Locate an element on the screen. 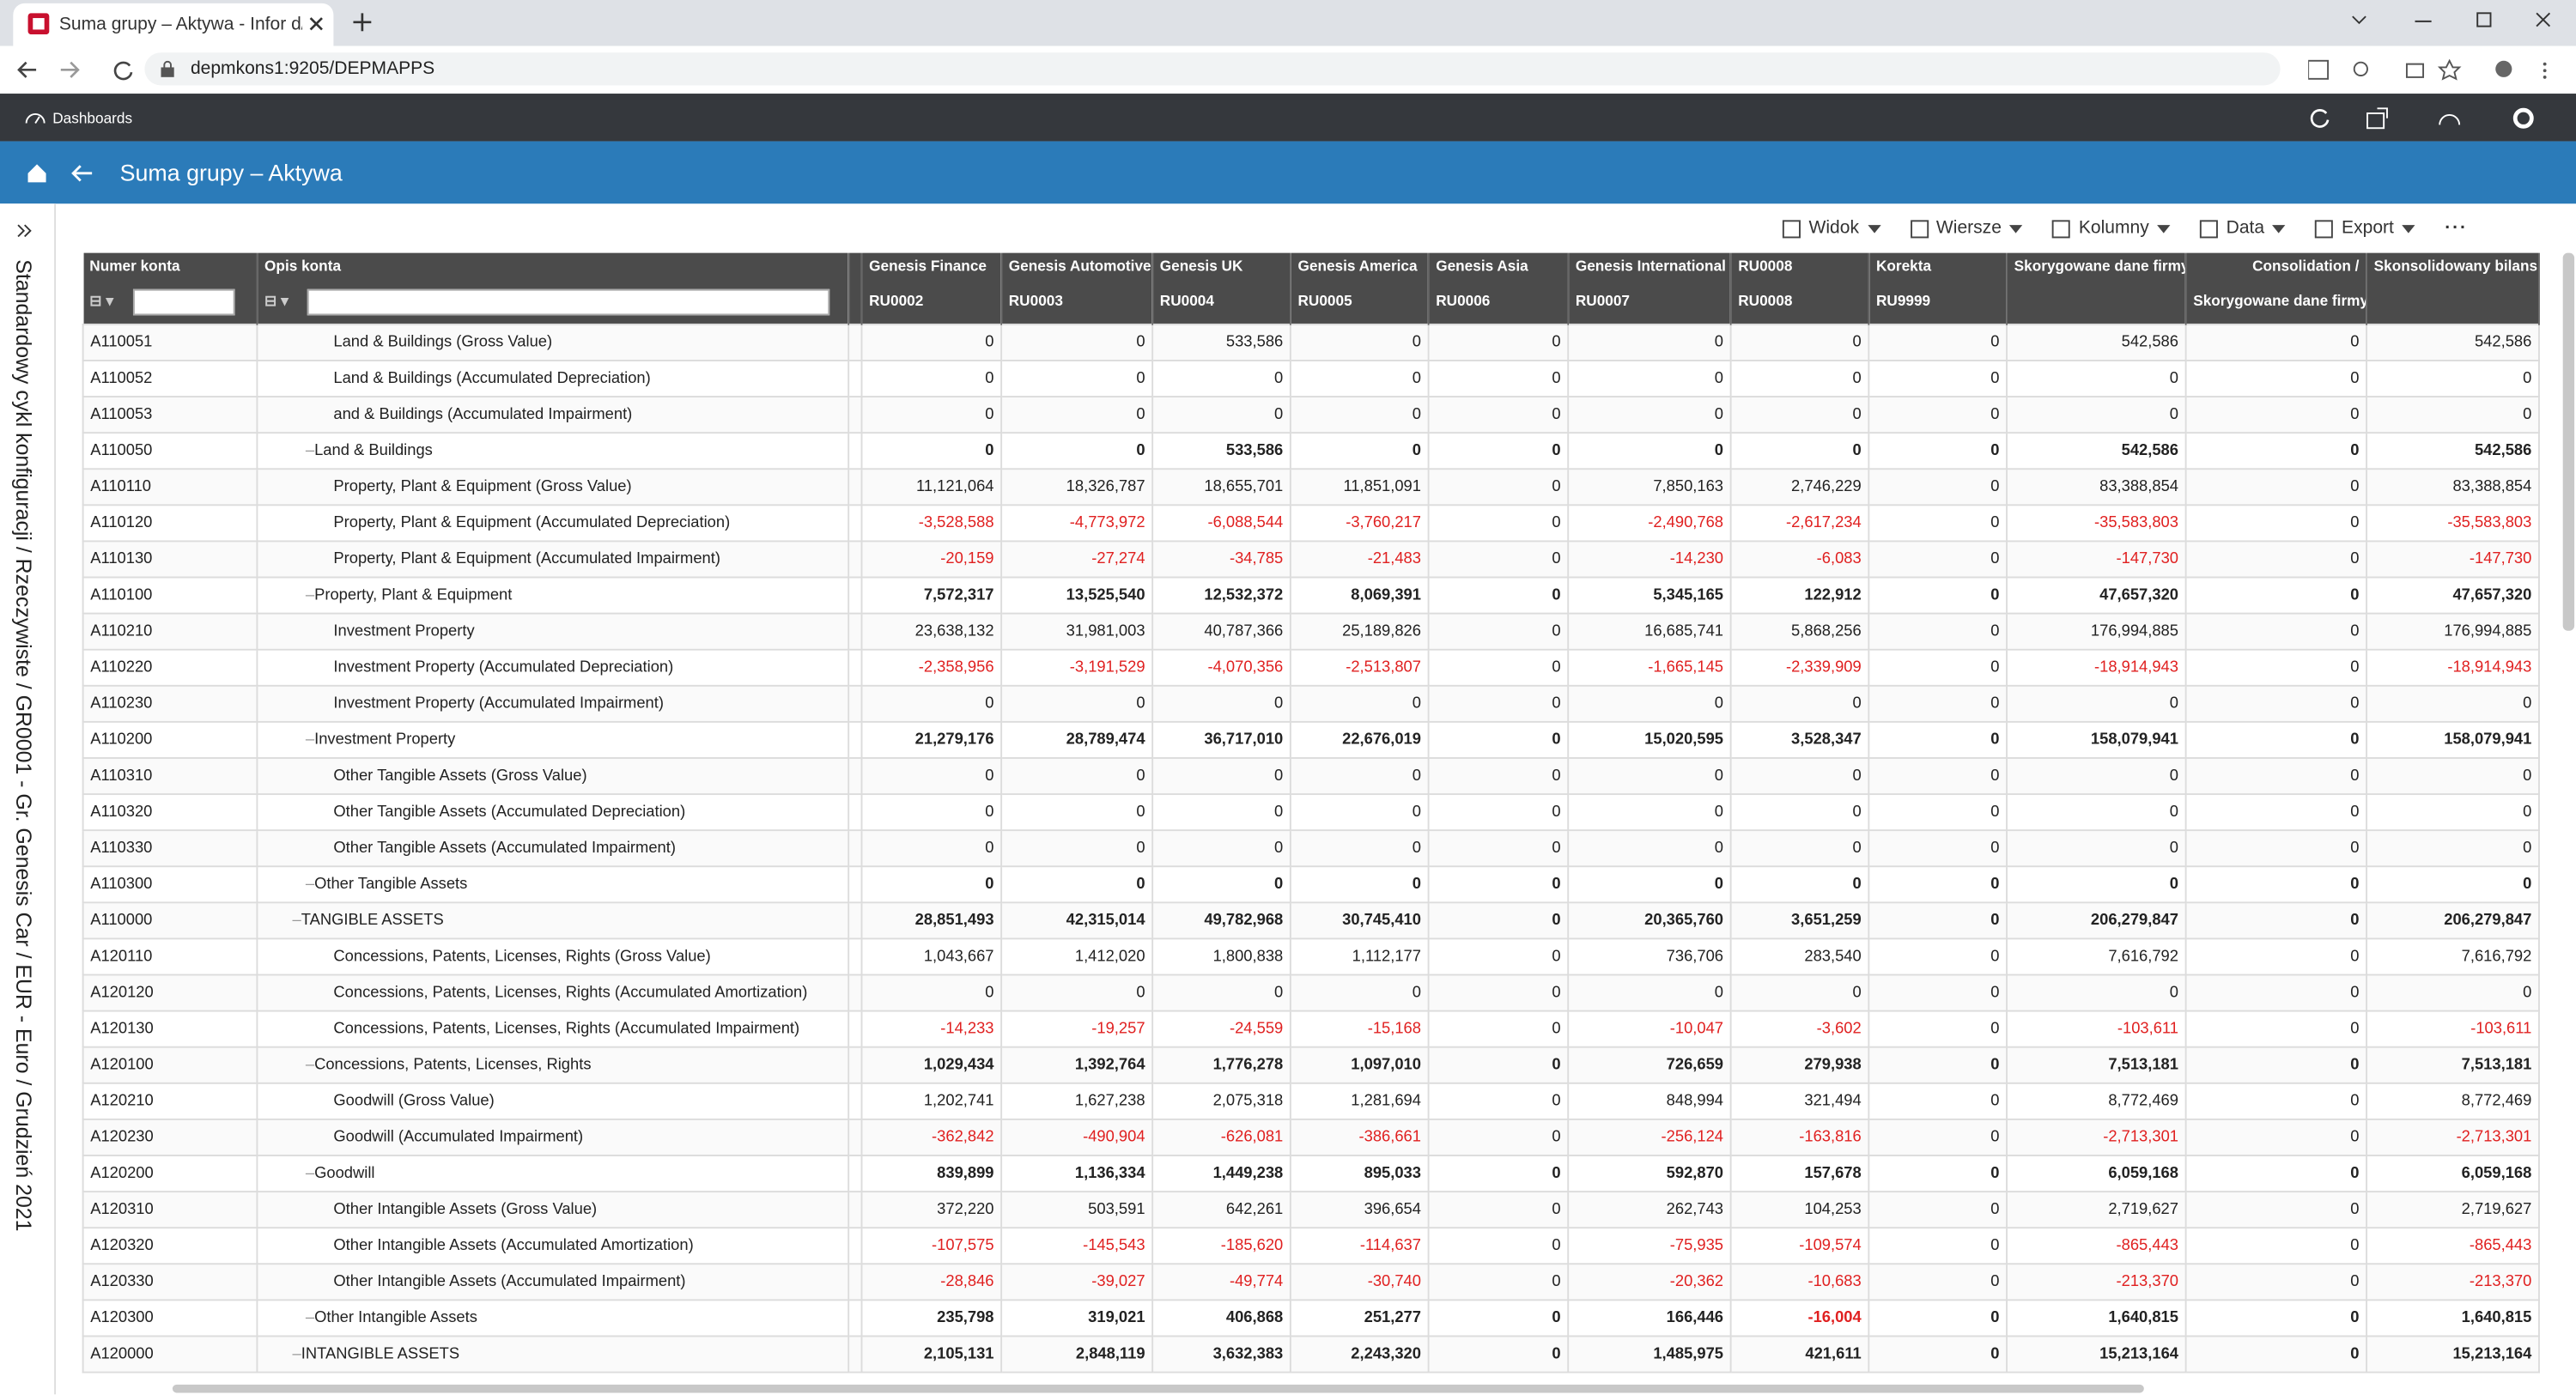  value-cell: -14,233 is located at coordinates (932, 1029).